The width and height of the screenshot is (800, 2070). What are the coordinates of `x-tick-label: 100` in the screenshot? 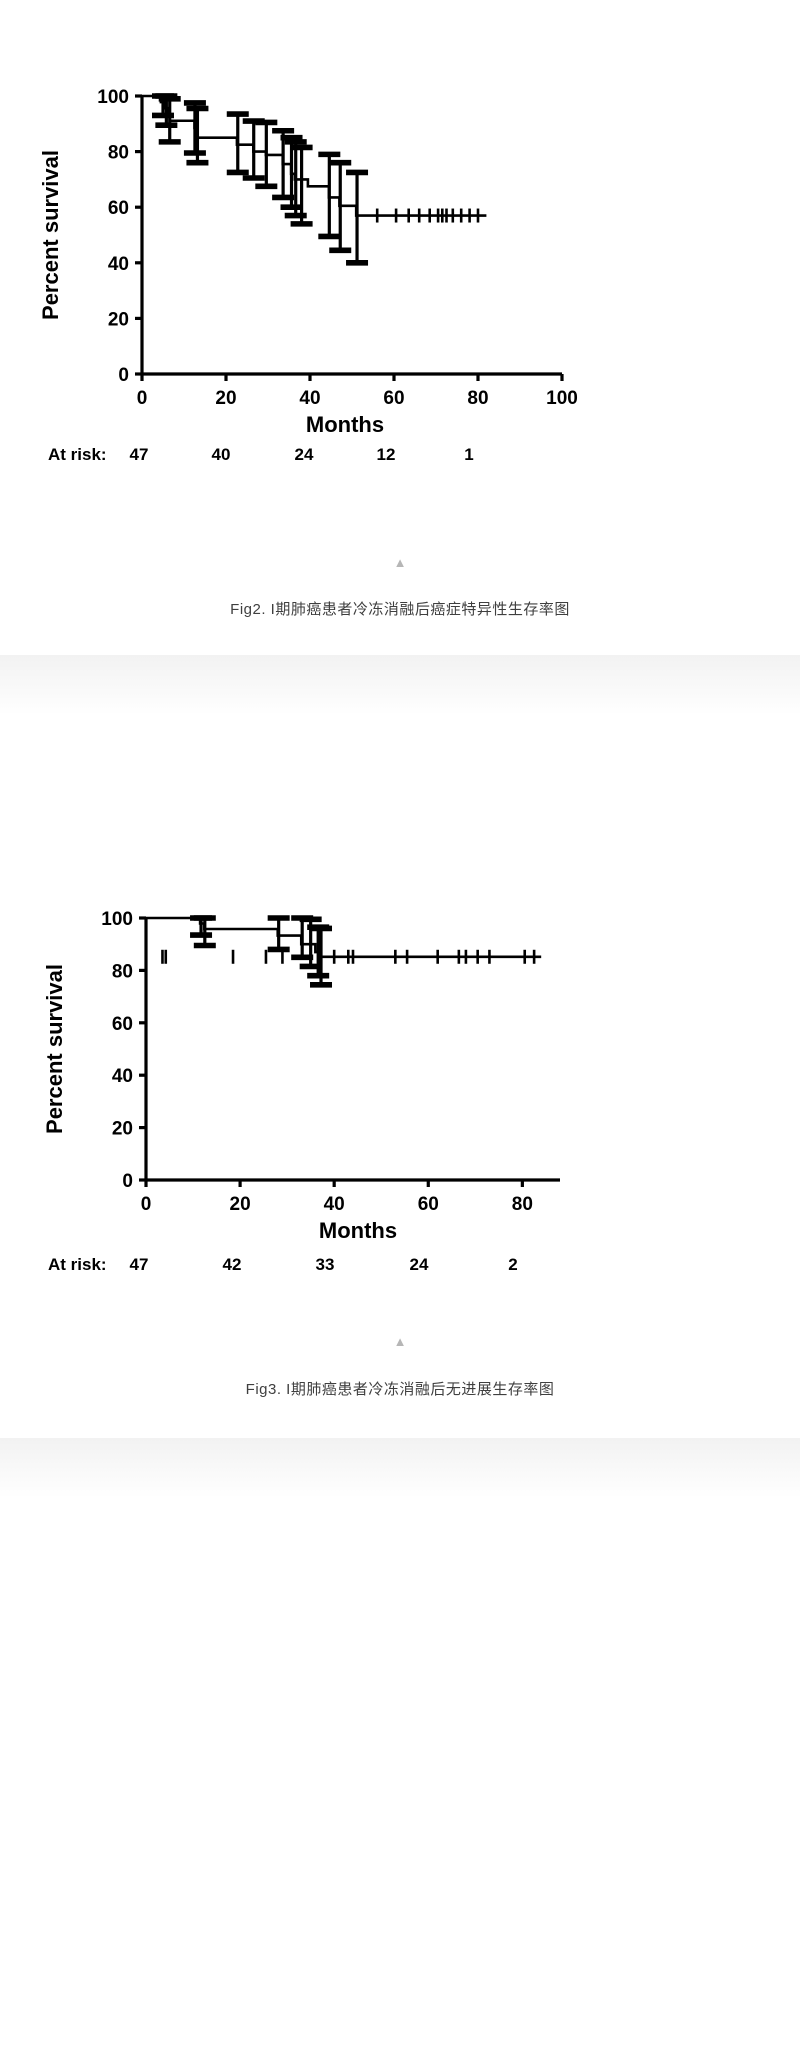 It's located at (562, 398).